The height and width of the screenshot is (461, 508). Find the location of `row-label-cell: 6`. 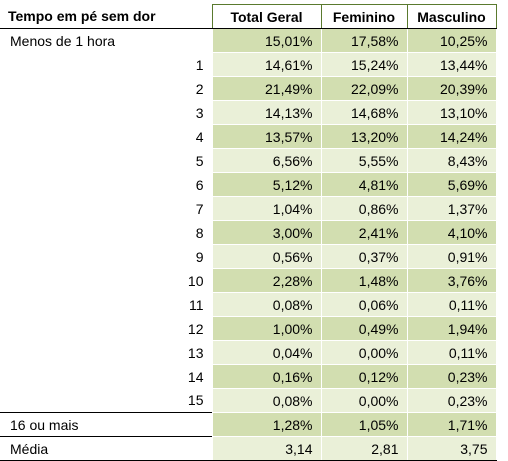

row-label-cell: 6 is located at coordinates (106, 184).